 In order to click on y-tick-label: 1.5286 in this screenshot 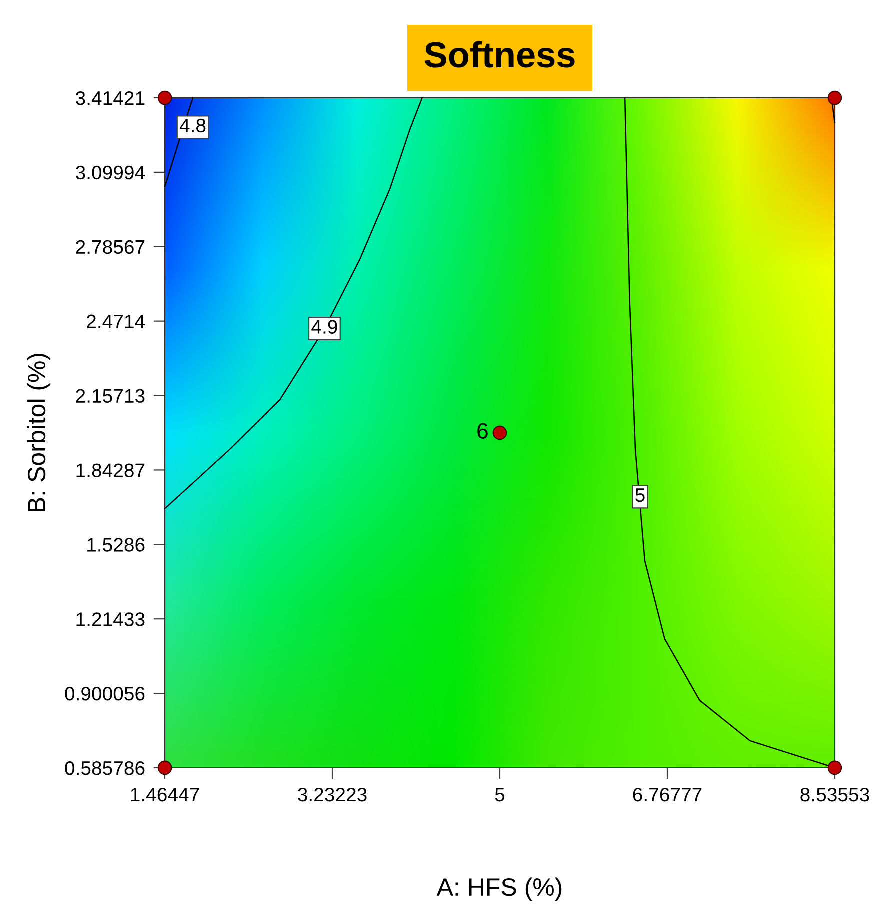, I will do `click(116, 545)`.